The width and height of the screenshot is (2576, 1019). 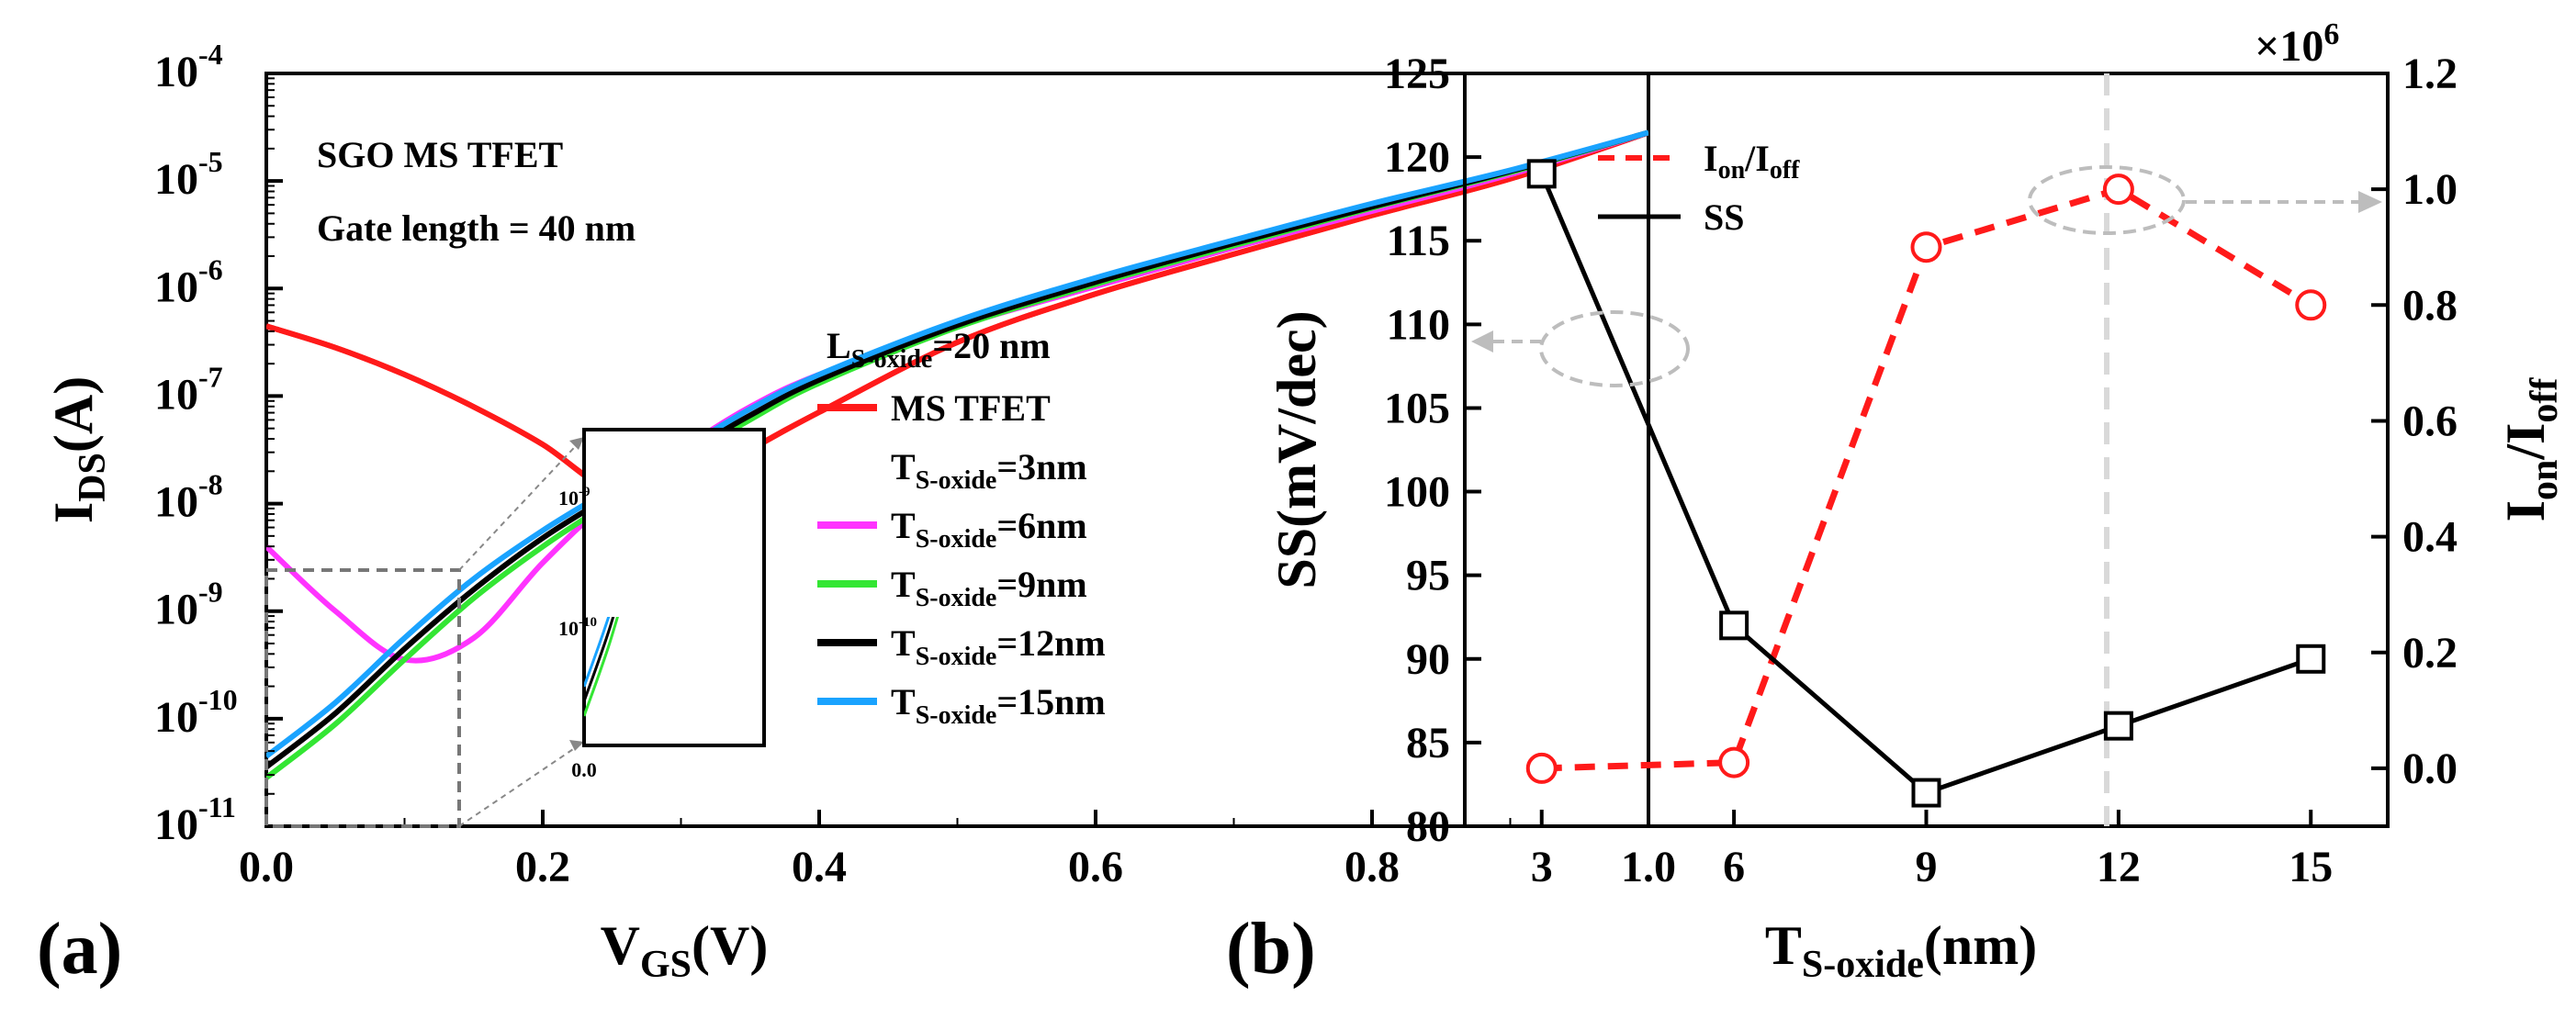 I want to click on x-tick-label-a: 0.0, so click(x=266, y=867).